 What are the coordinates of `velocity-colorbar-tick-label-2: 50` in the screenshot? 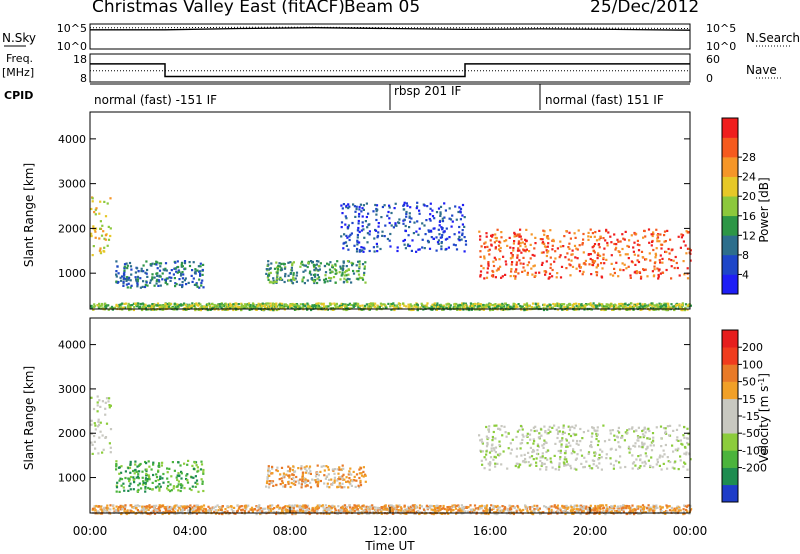 It's located at (749, 382).